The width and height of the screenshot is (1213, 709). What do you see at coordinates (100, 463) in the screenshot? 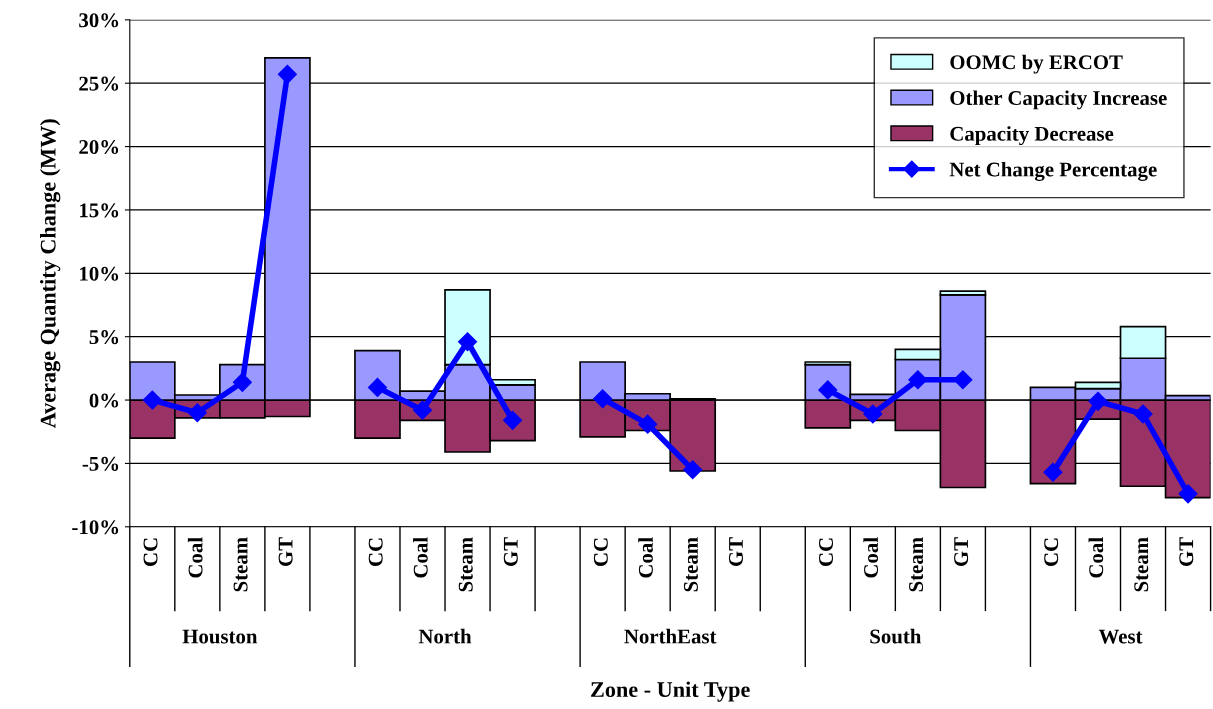
I see `y-tick-label: -5%` at bounding box center [100, 463].